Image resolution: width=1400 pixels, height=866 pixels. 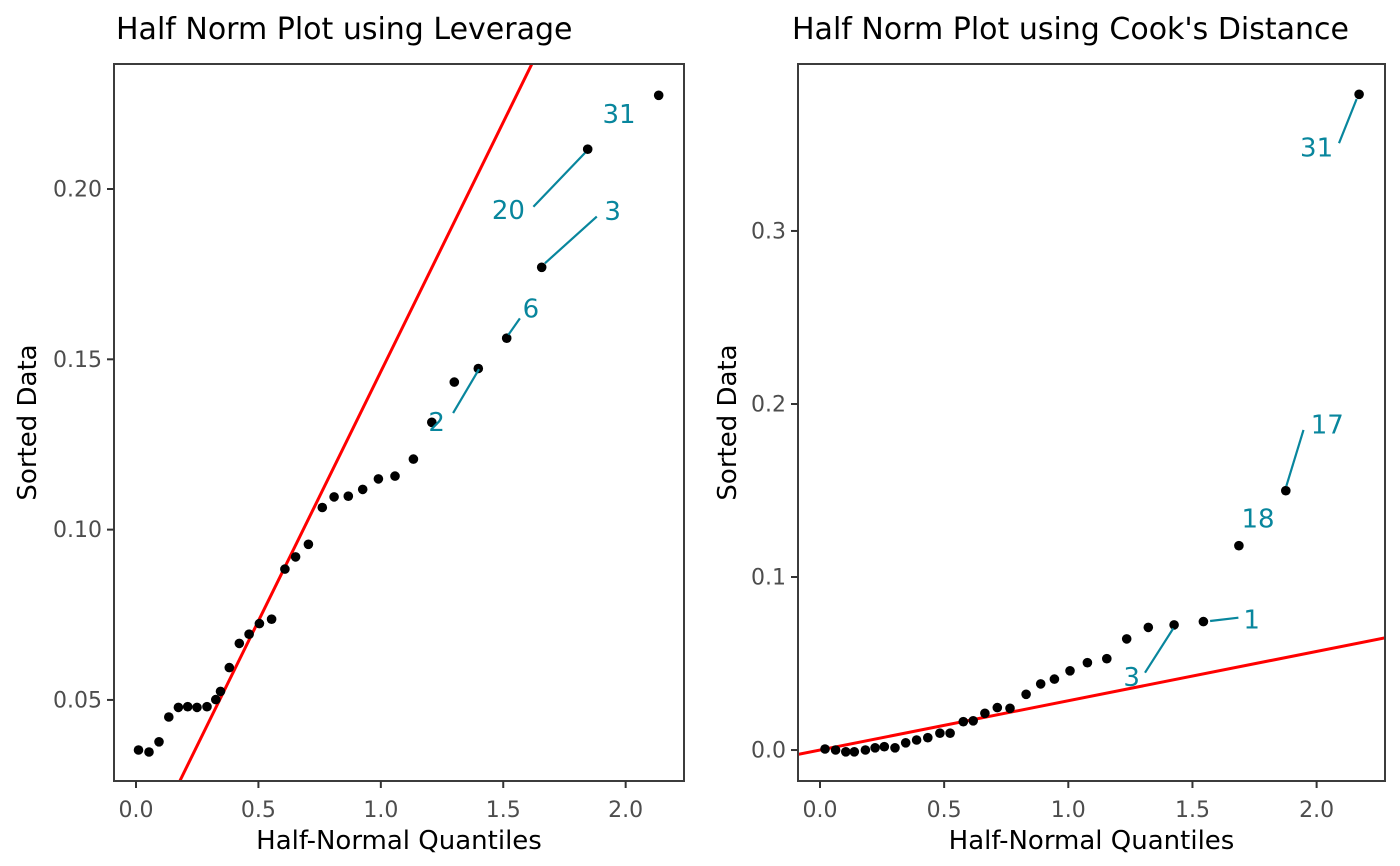 What do you see at coordinates (380, 810) in the screenshot?
I see `x-tick-label: 1.0` at bounding box center [380, 810].